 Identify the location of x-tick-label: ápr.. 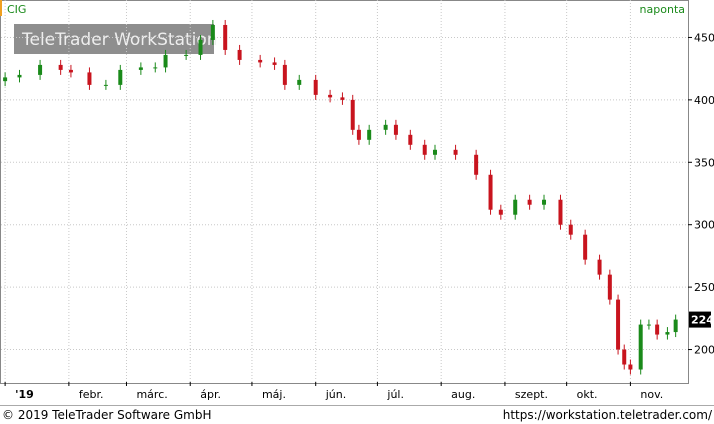
(210, 394).